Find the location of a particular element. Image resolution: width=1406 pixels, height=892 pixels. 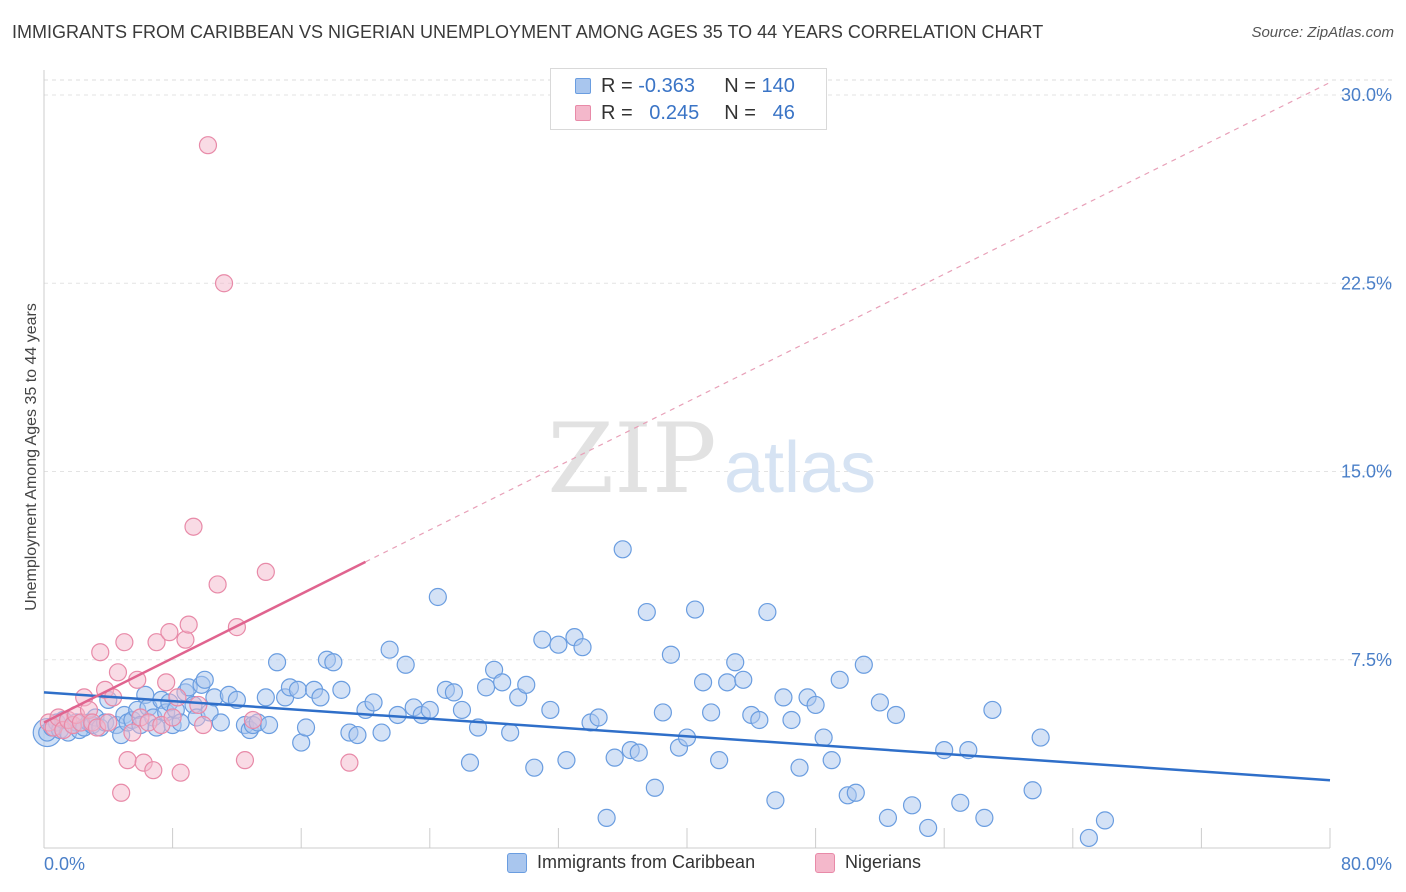

legend-swatch-caribbean is located at coordinates (583, 86).